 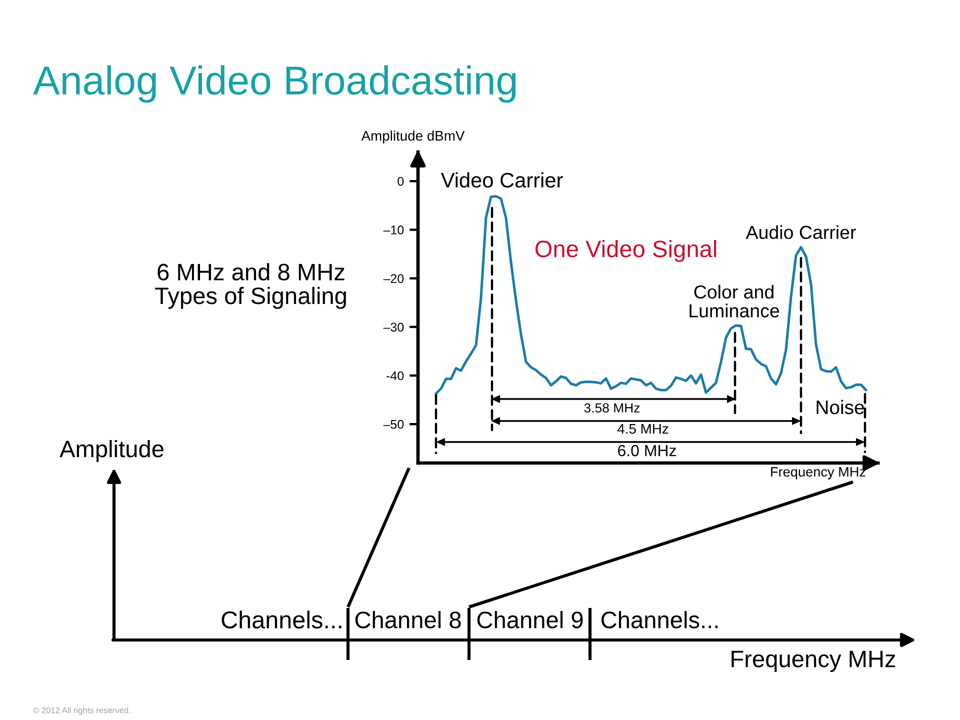 What do you see at coordinates (393, 327) in the screenshot?
I see `y-tick-label: –30` at bounding box center [393, 327].